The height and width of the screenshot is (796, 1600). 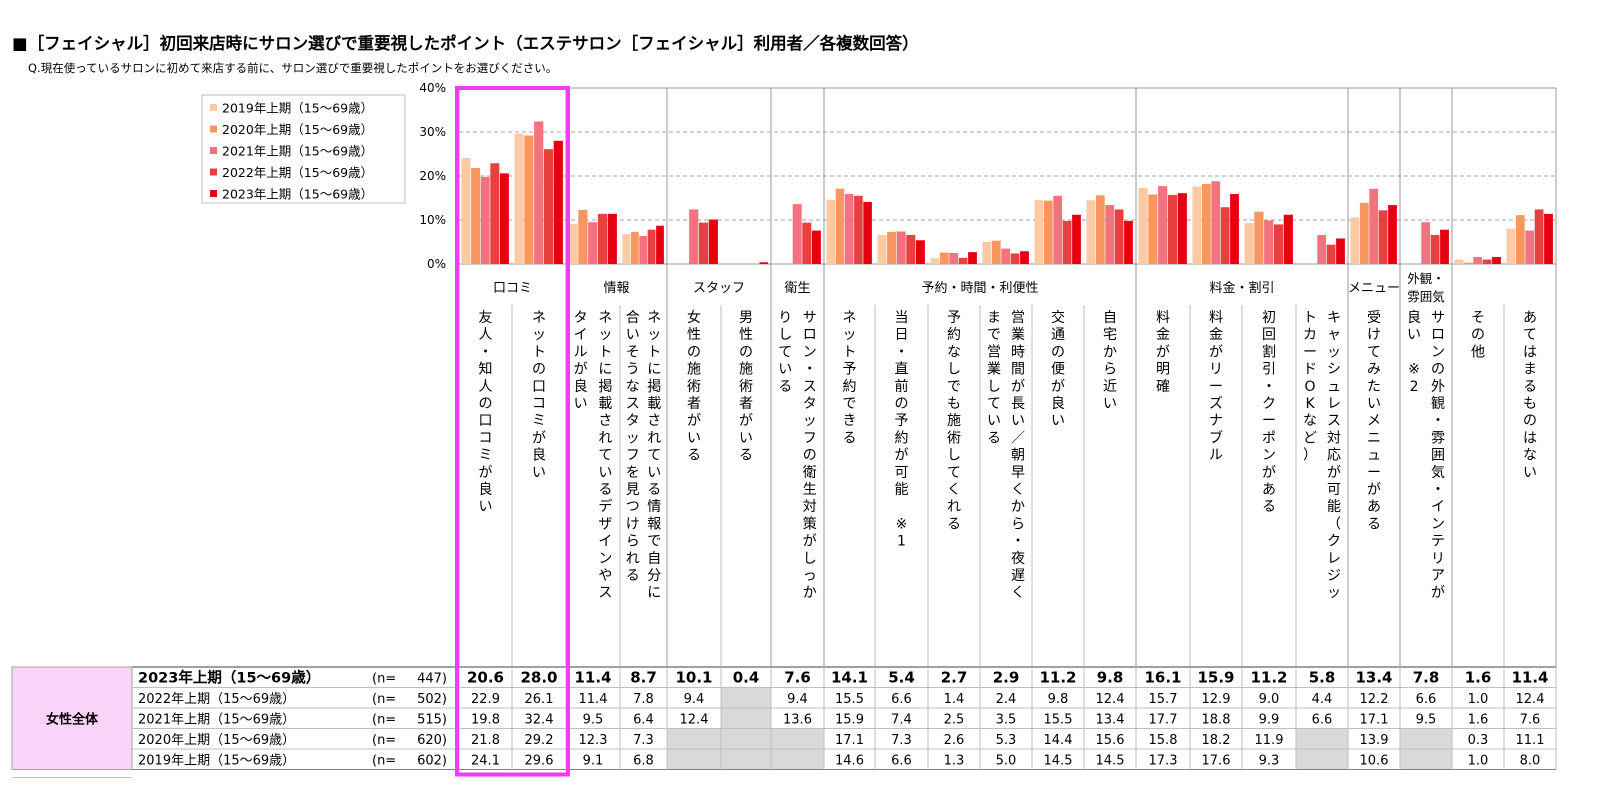 What do you see at coordinates (1373, 678) in the screenshot?
I see `table-value: 13.4` at bounding box center [1373, 678].